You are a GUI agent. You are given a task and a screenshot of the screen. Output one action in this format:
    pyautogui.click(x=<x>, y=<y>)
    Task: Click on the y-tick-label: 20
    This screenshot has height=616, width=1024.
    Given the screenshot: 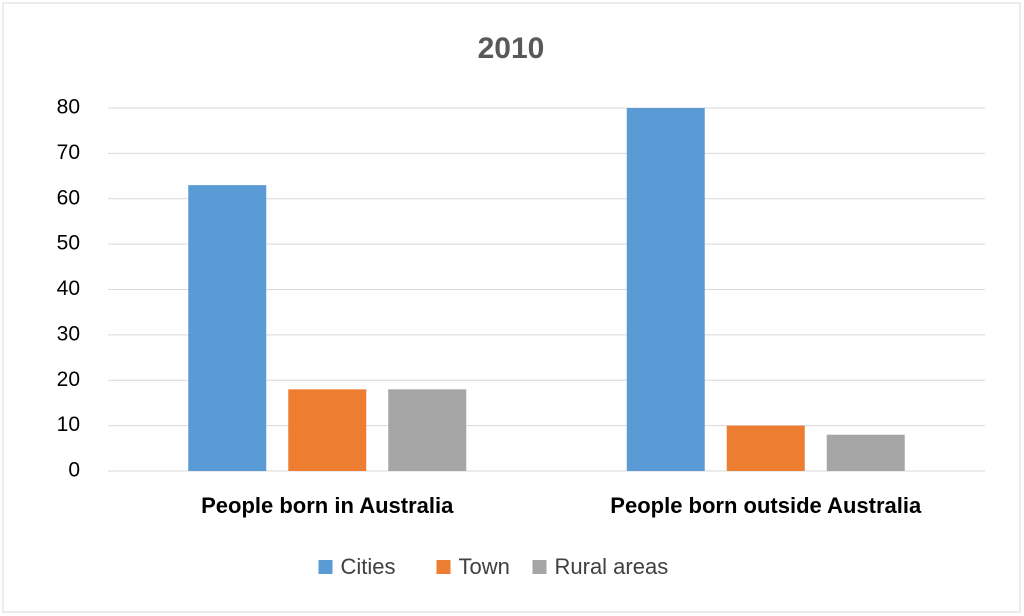 What is the action you would take?
    pyautogui.click(x=68, y=379)
    